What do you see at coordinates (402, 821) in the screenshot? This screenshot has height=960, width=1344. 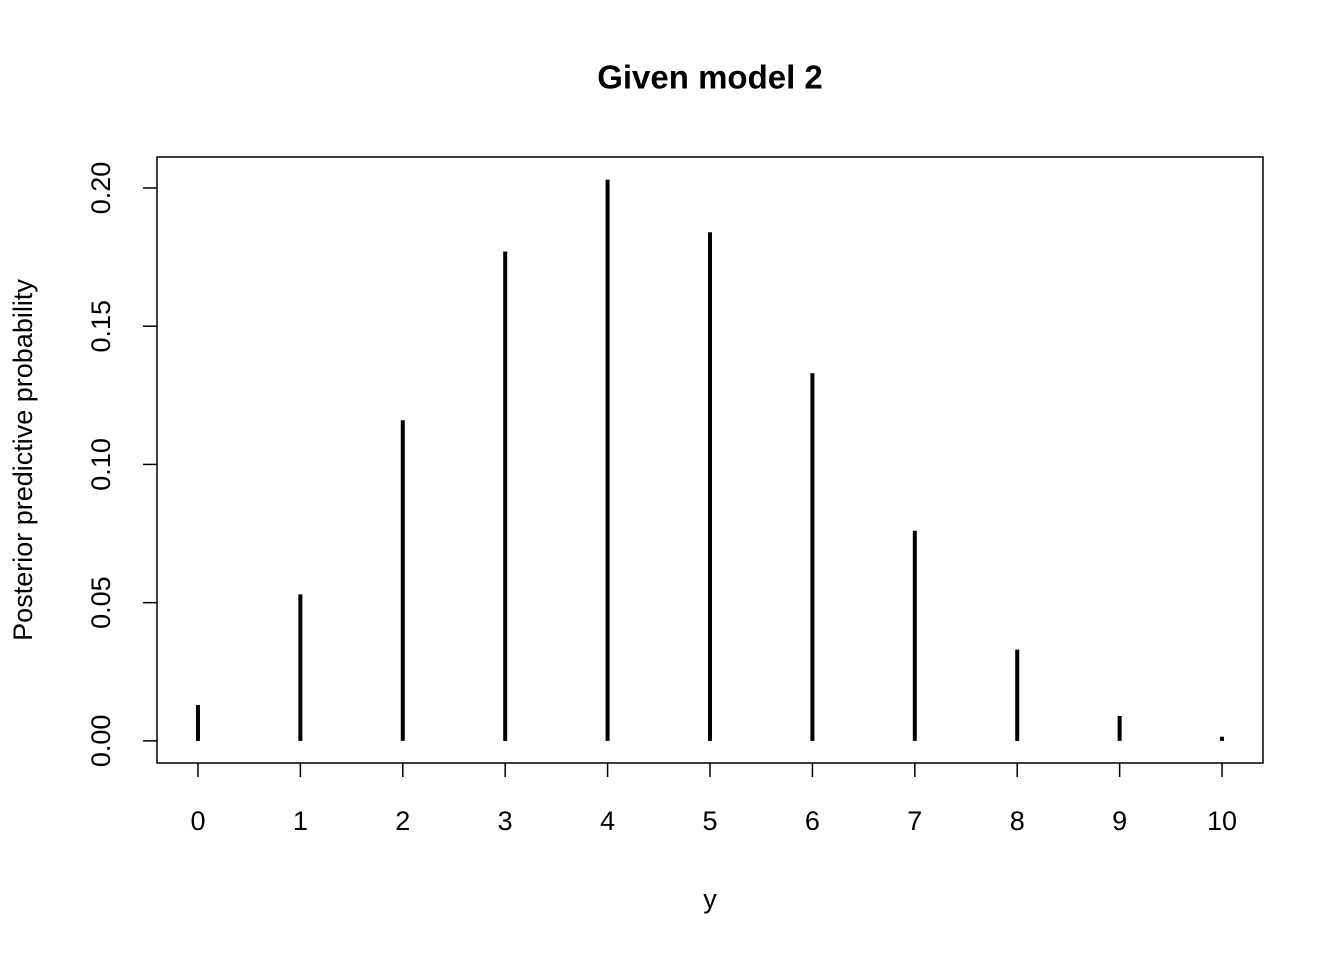 I see `x-tick-label: 2` at bounding box center [402, 821].